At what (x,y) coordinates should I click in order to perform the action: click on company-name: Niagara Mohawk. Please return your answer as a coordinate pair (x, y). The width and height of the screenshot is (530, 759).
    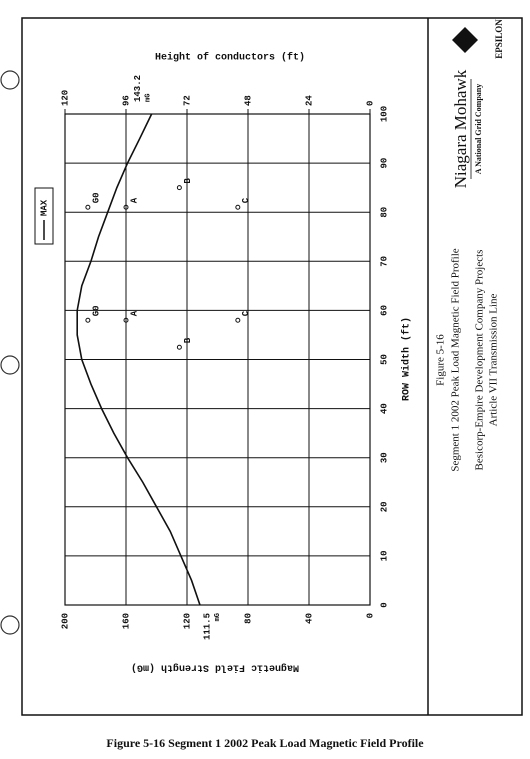
    Looking at the image, I should click on (460, 128).